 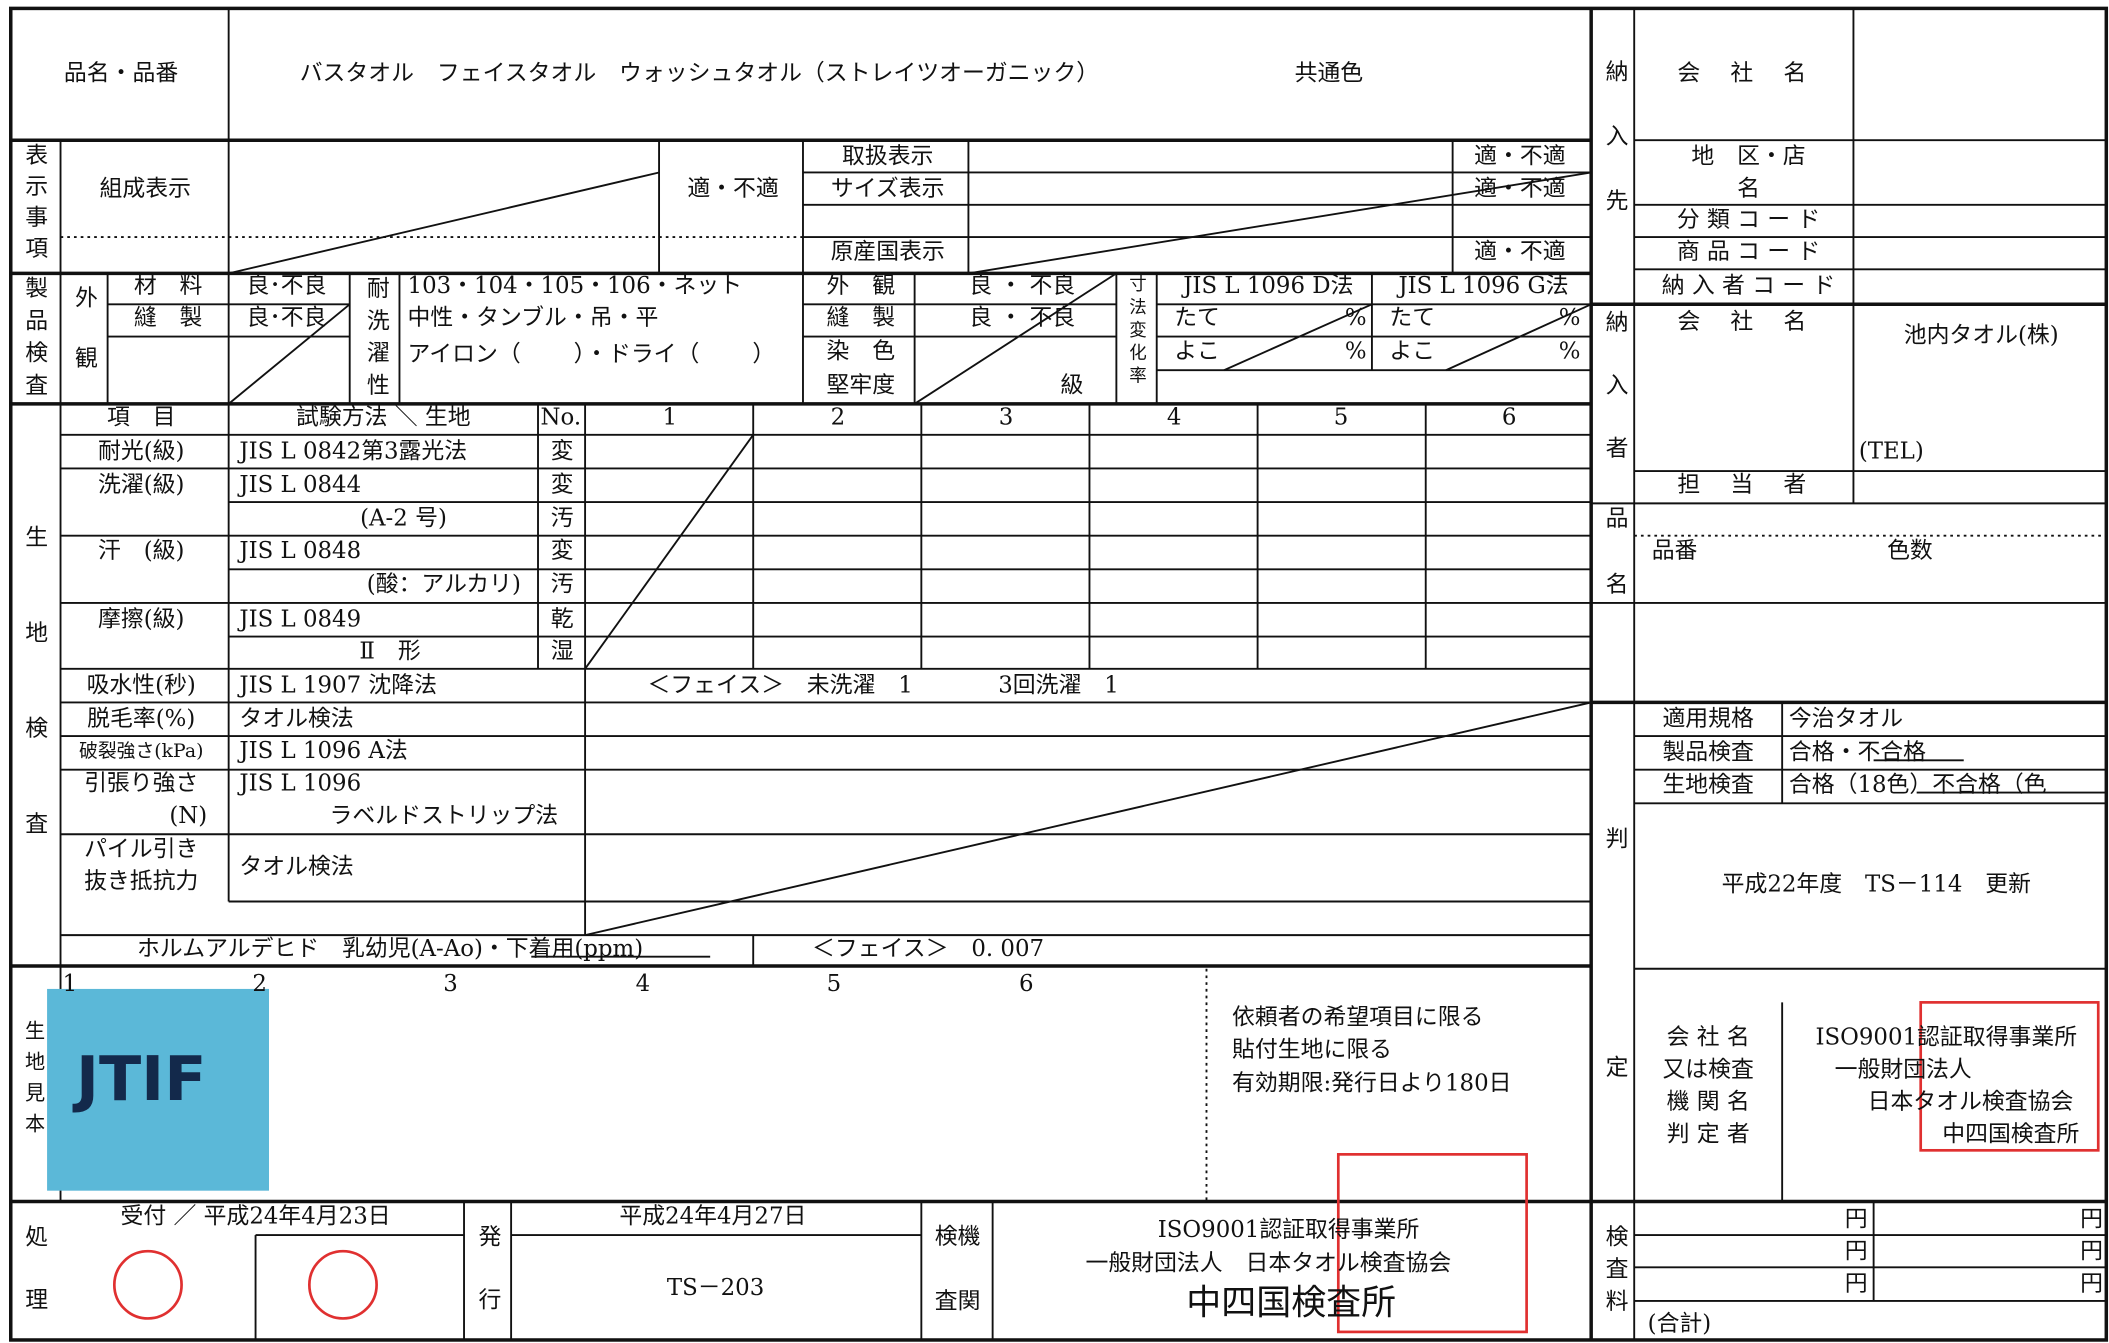 What do you see at coordinates (1509, 418) in the screenshot?
I see `form-text: 6` at bounding box center [1509, 418].